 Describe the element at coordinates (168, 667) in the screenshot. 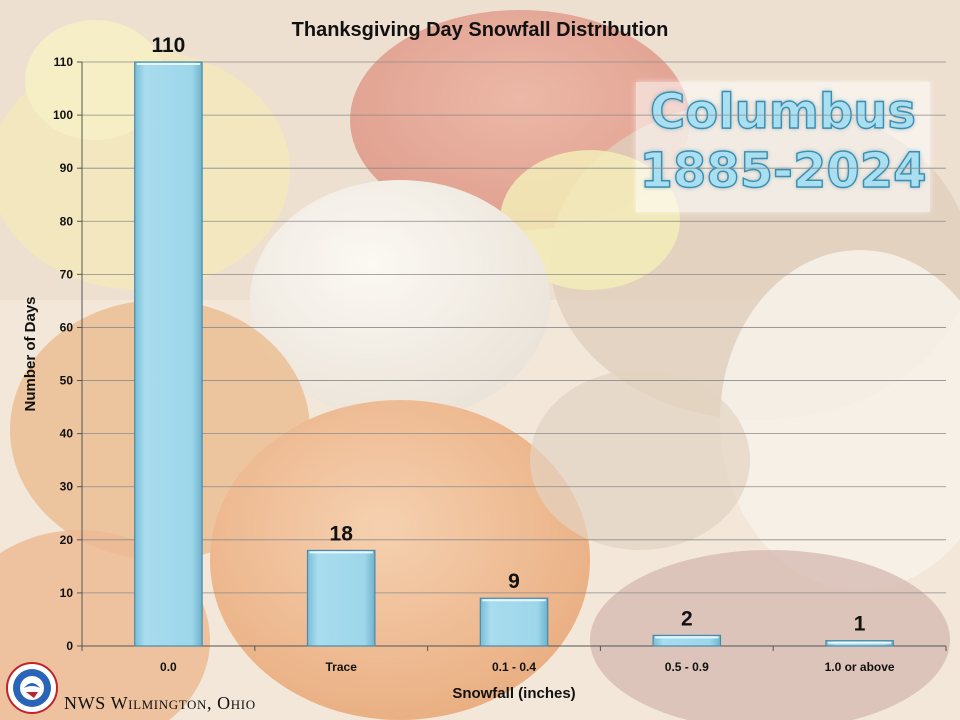

I see `x-tick-label: 0.0` at that location.